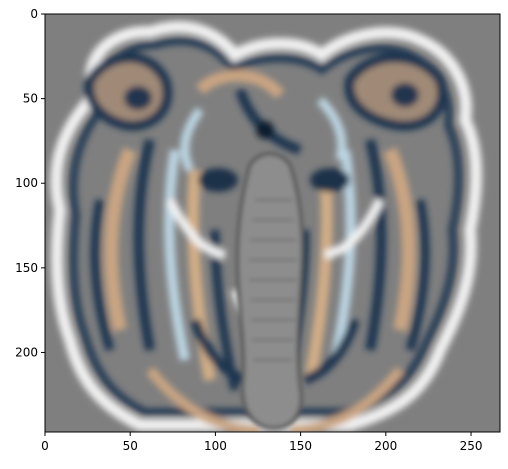  Describe the element at coordinates (261, 442) in the screenshot. I see `x-axis: 0 50 100 150 200 250` at that location.